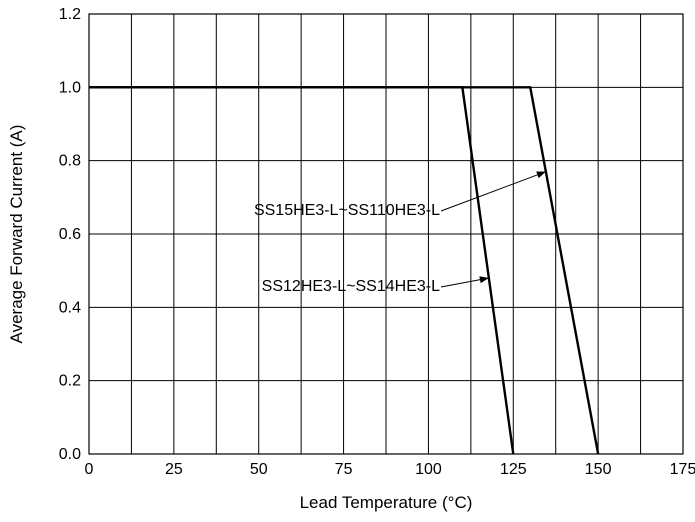 The image size is (695, 522). What do you see at coordinates (682, 469) in the screenshot?
I see `x-tick-label: 175` at bounding box center [682, 469].